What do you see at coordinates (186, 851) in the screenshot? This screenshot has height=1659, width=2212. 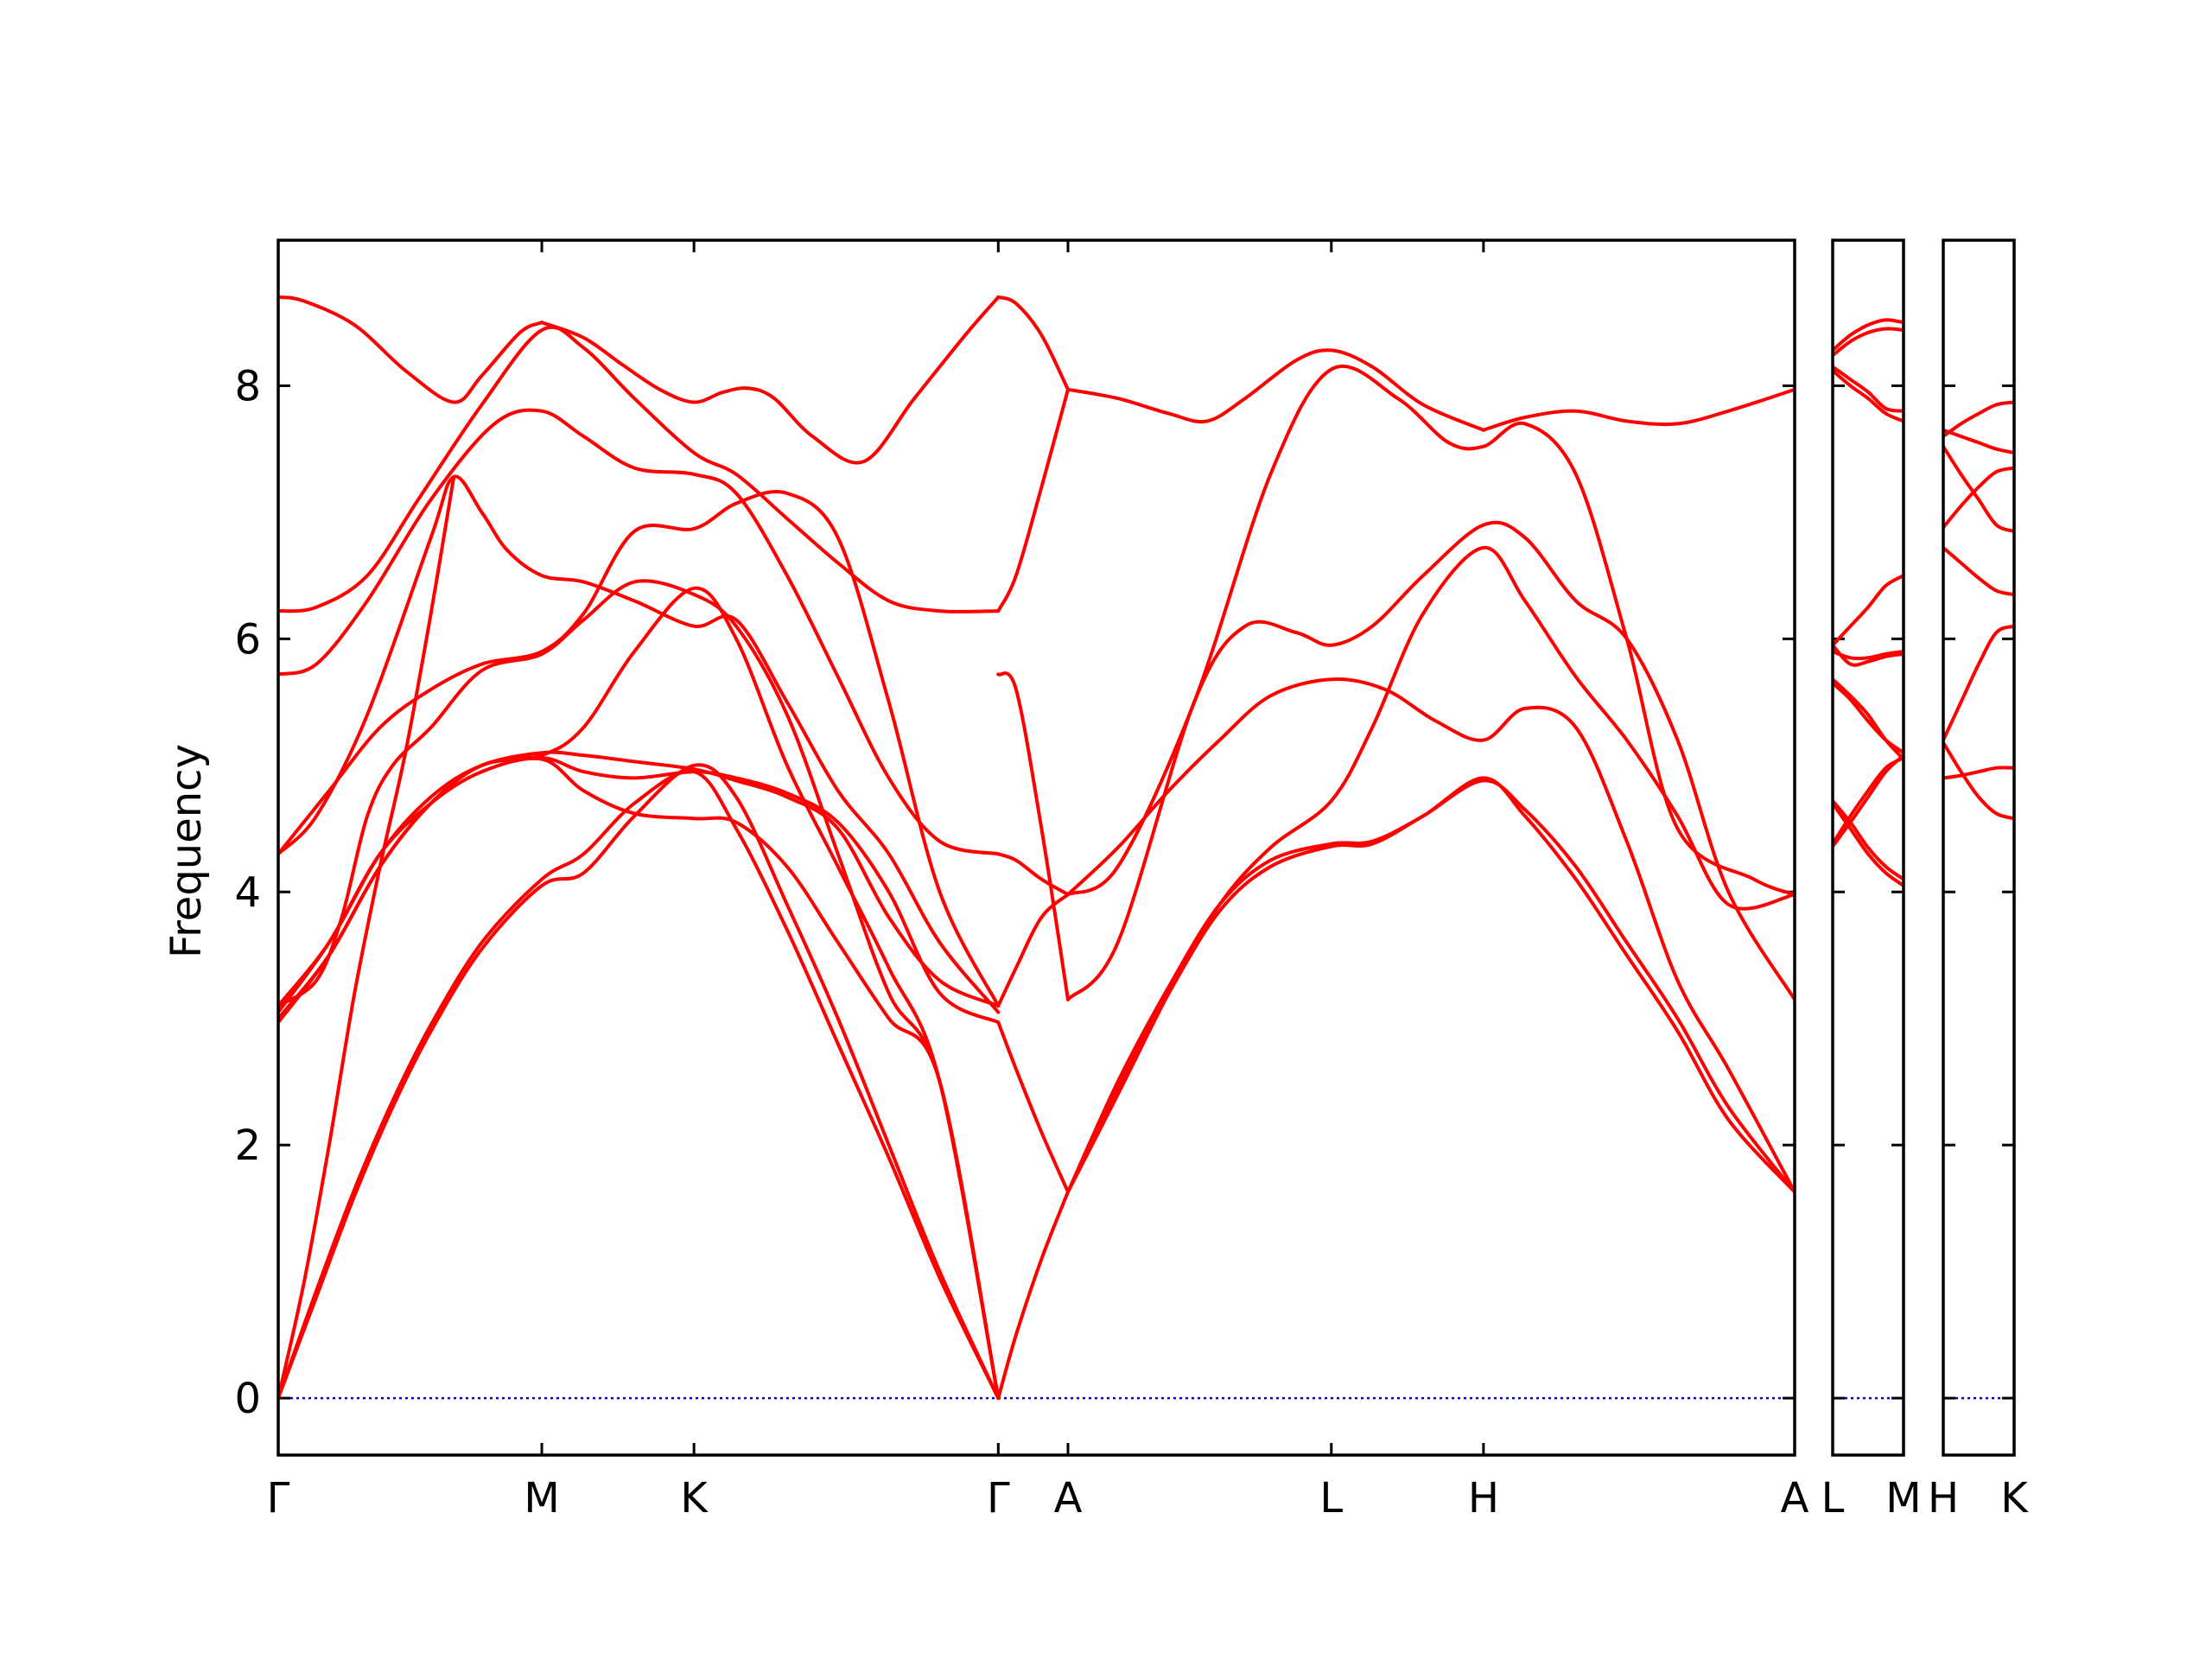 I see `y-axis-label: Frequency` at bounding box center [186, 851].